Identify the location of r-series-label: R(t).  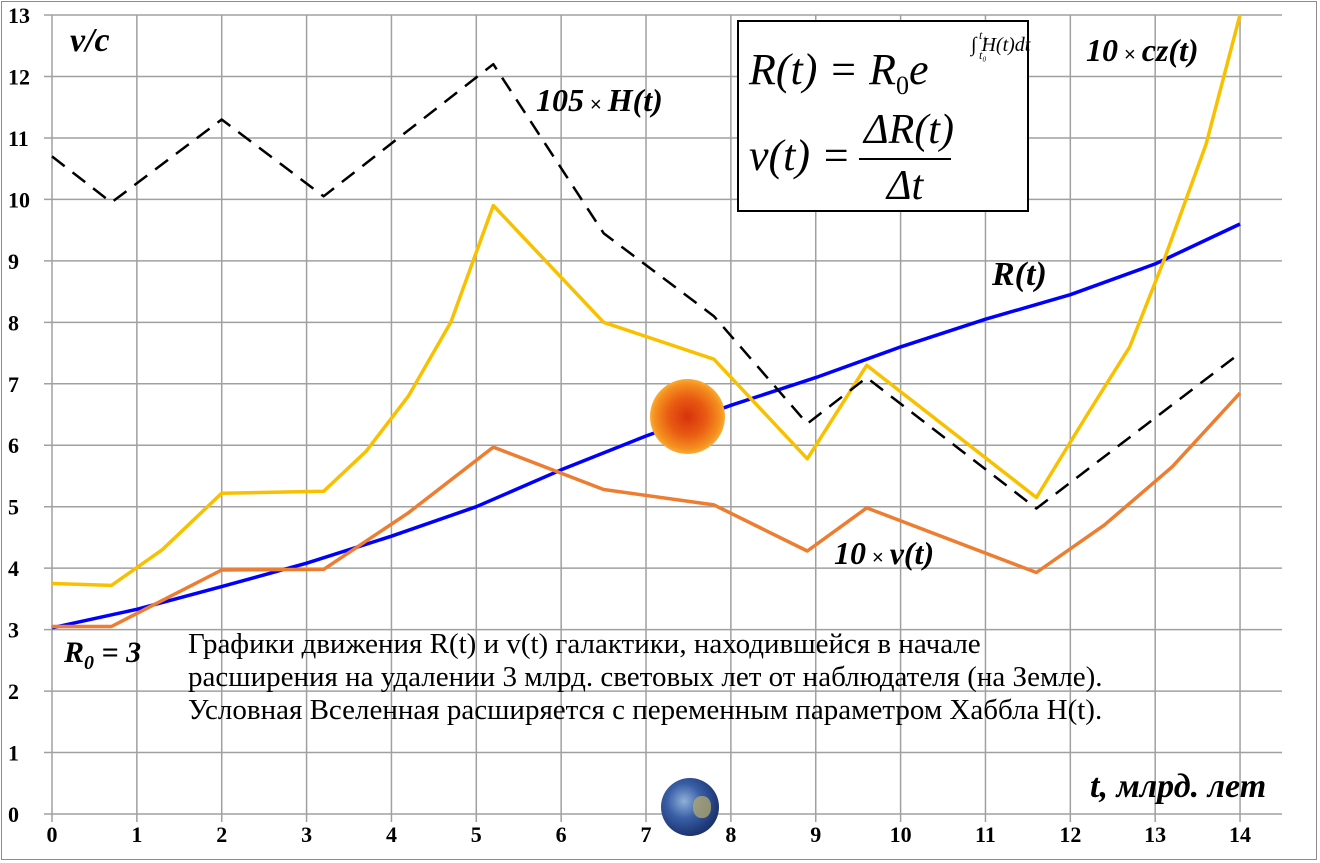
(1019, 274).